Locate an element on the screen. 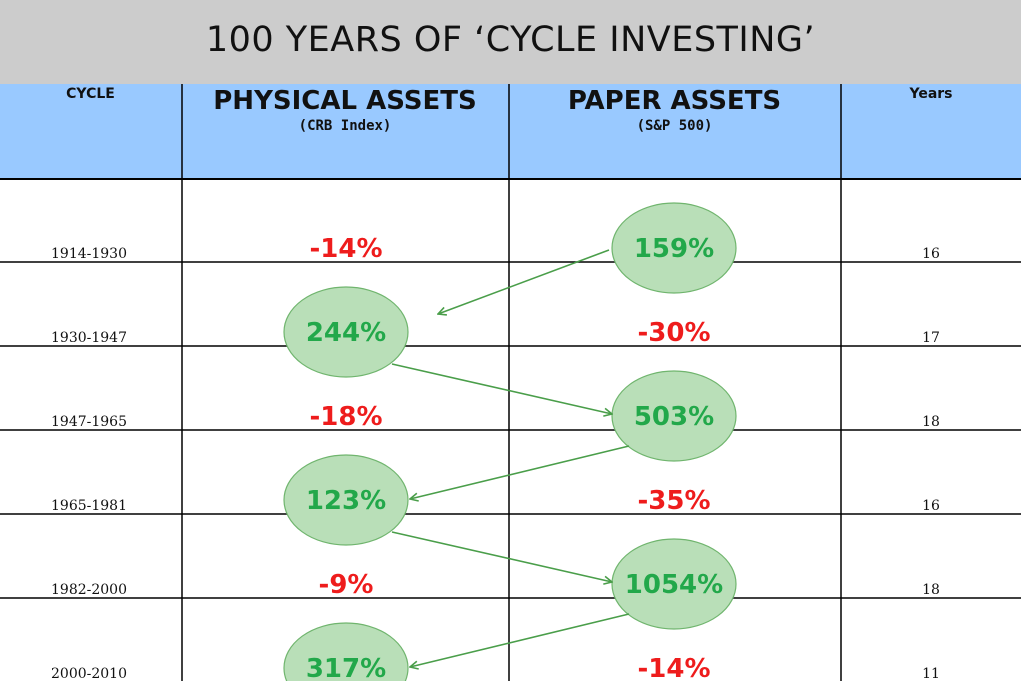 This screenshot has width=1021, height=681. cycle-label: 2000-2010 is located at coordinates (89, 673).